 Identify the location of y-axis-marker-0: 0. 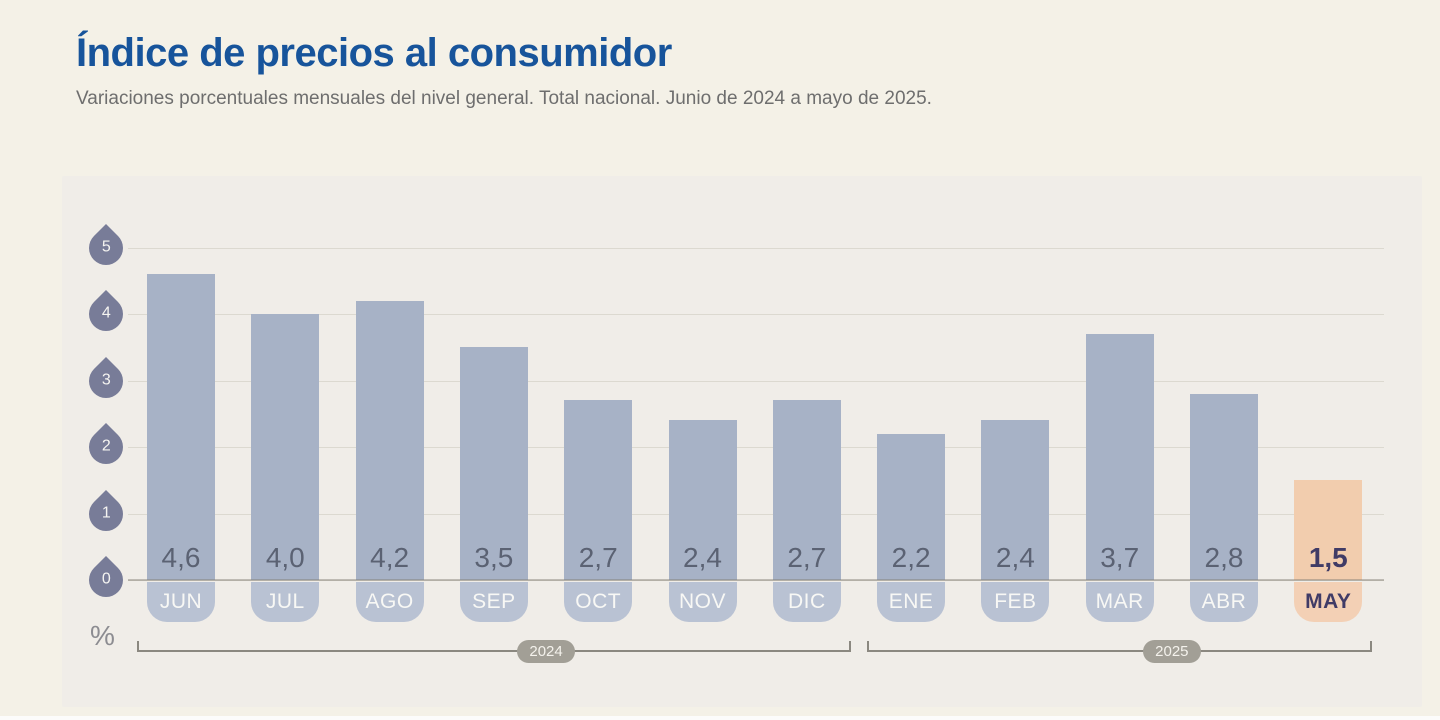
(106, 580).